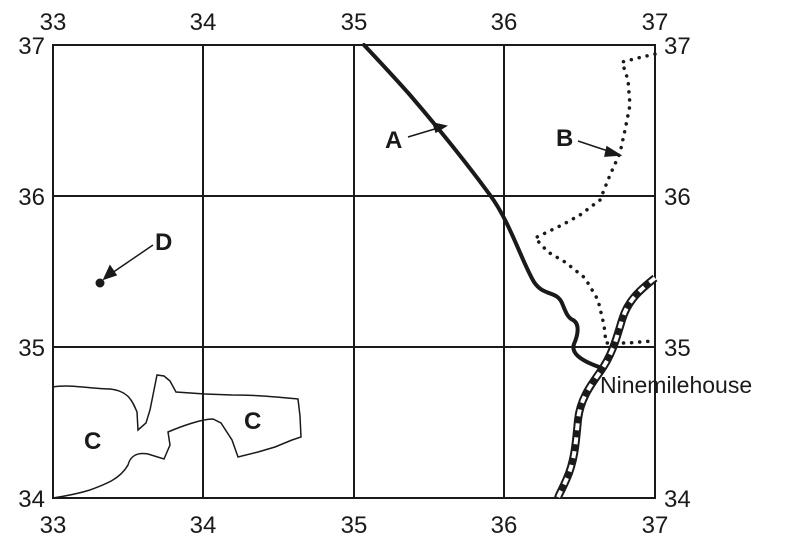 The height and width of the screenshot is (547, 796). I want to click on railway-line, so click(606, 386).